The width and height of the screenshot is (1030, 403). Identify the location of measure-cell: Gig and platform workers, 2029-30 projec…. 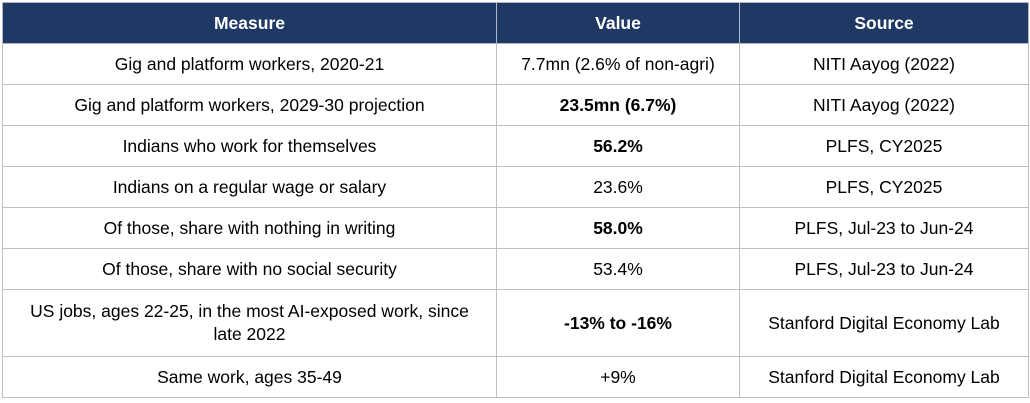
(249, 105).